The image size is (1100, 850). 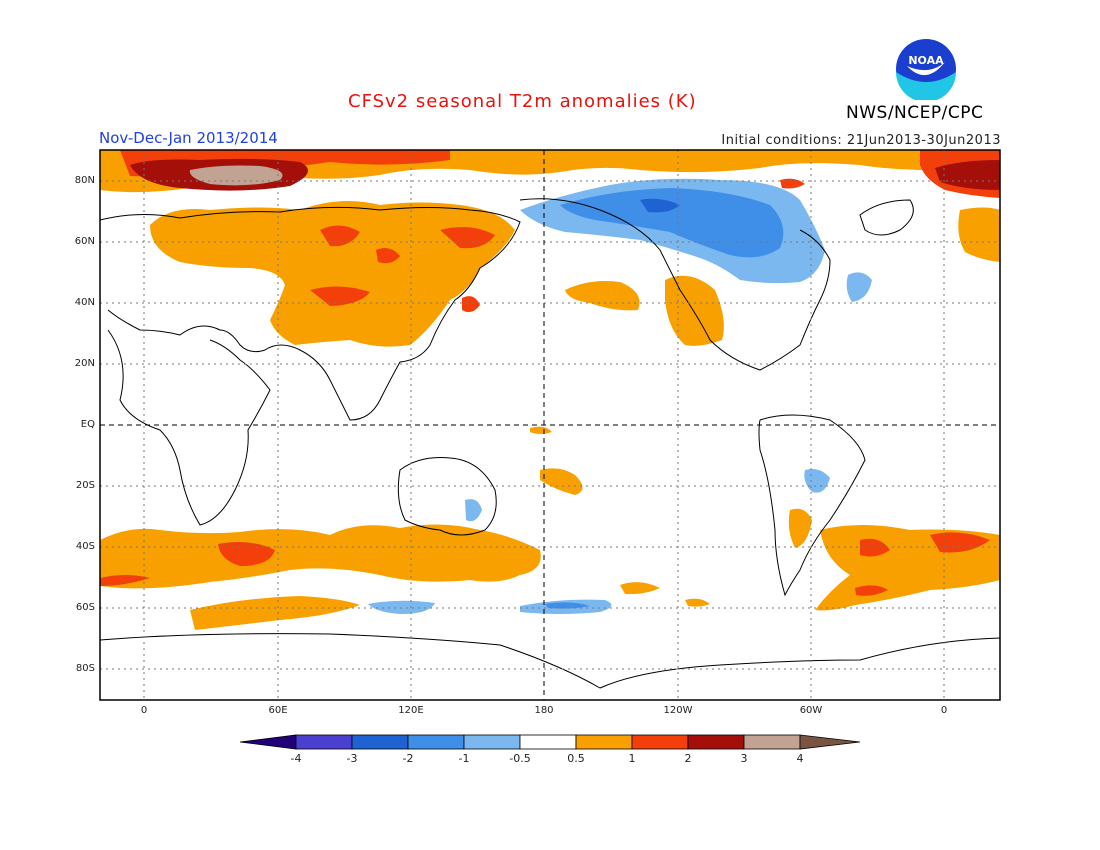 What do you see at coordinates (811, 710) in the screenshot?
I see `lon-label: 60W` at bounding box center [811, 710].